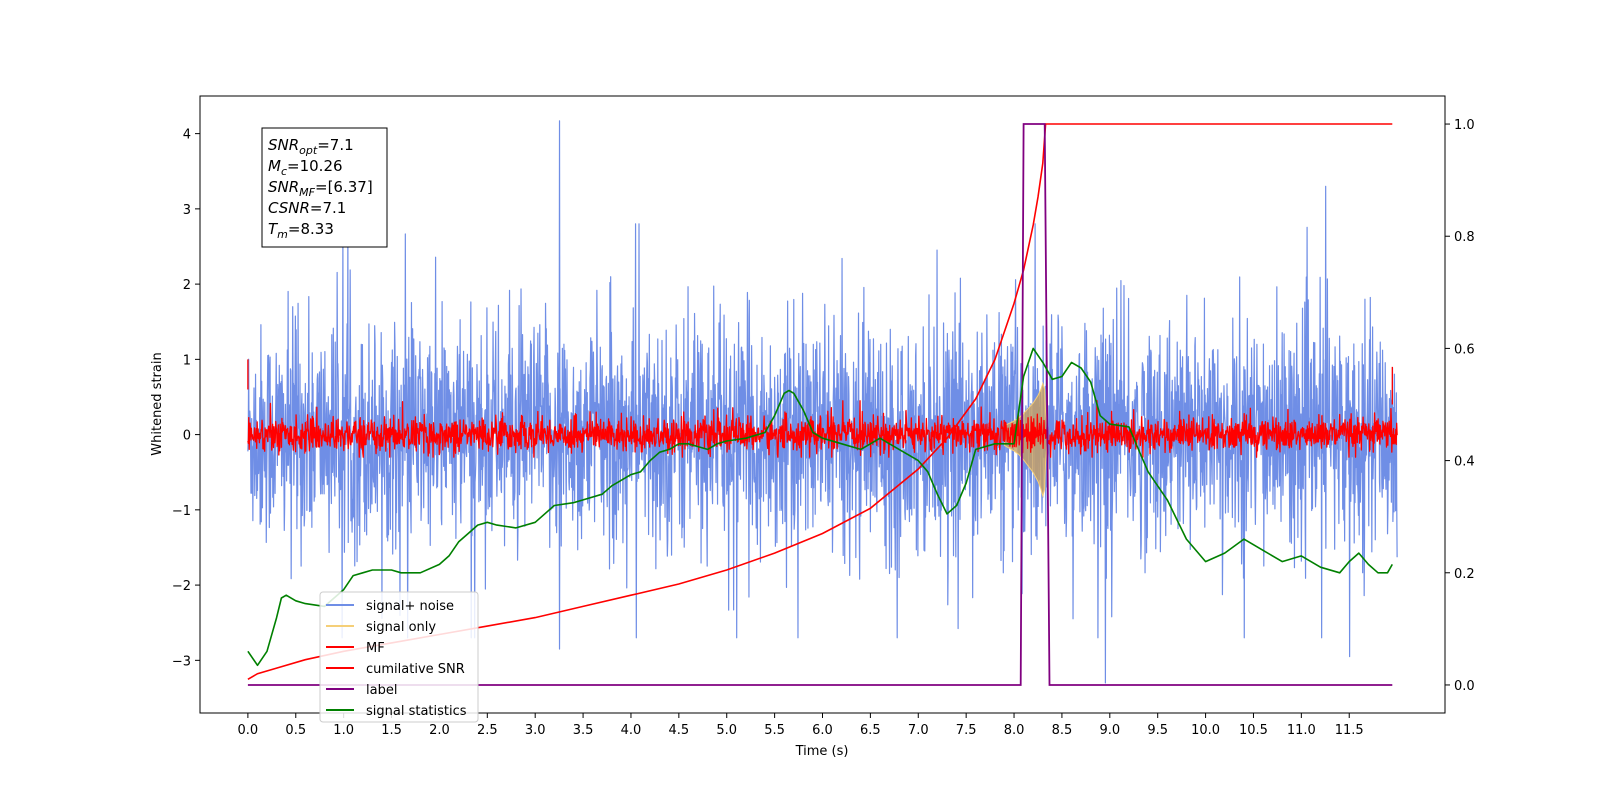 This screenshot has height=800, width=1600. Describe the element at coordinates (343, 730) in the screenshot. I see `x-tick-label: 1.0` at that location.